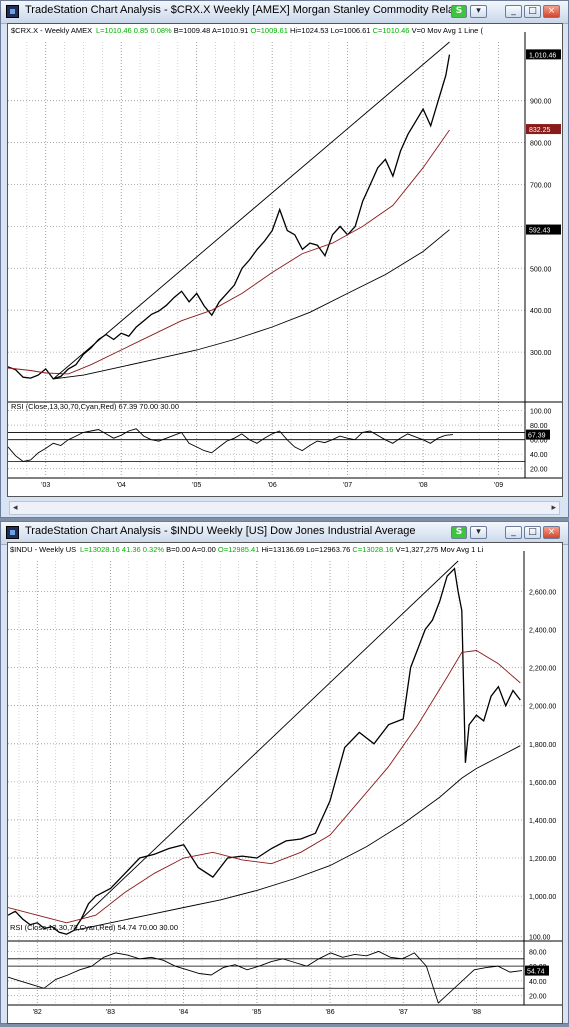 This screenshot has width=569, height=1027. Describe the element at coordinates (542, 669) in the screenshot. I see `y-tick-label: 2,200.00` at that location.